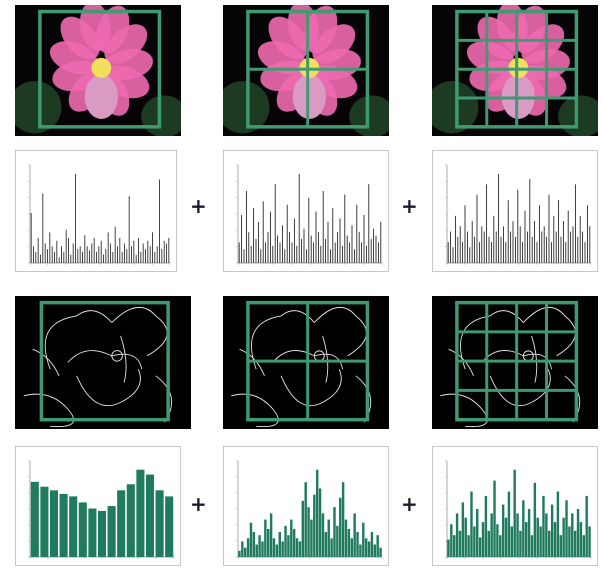 The height and width of the screenshot is (569, 602). Describe the element at coordinates (409, 206) in the screenshot. I see `plus-operator-2: +` at that location.